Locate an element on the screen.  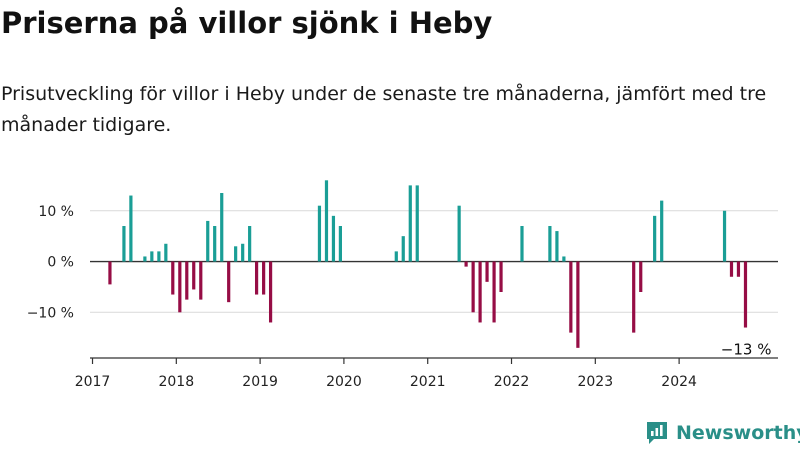
y-tick-label: −10 % is located at coordinates (50, 313).